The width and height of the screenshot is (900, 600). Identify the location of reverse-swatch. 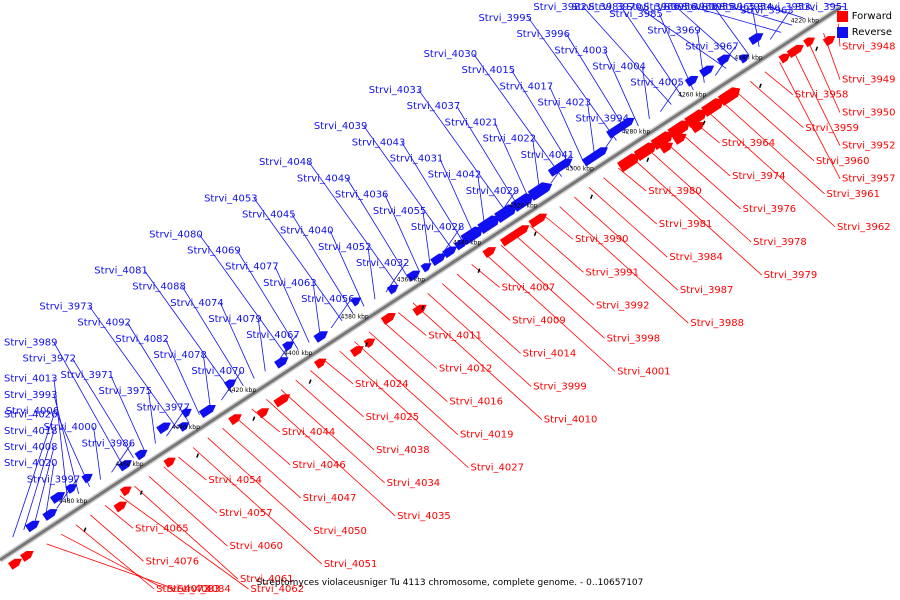
(842, 32).